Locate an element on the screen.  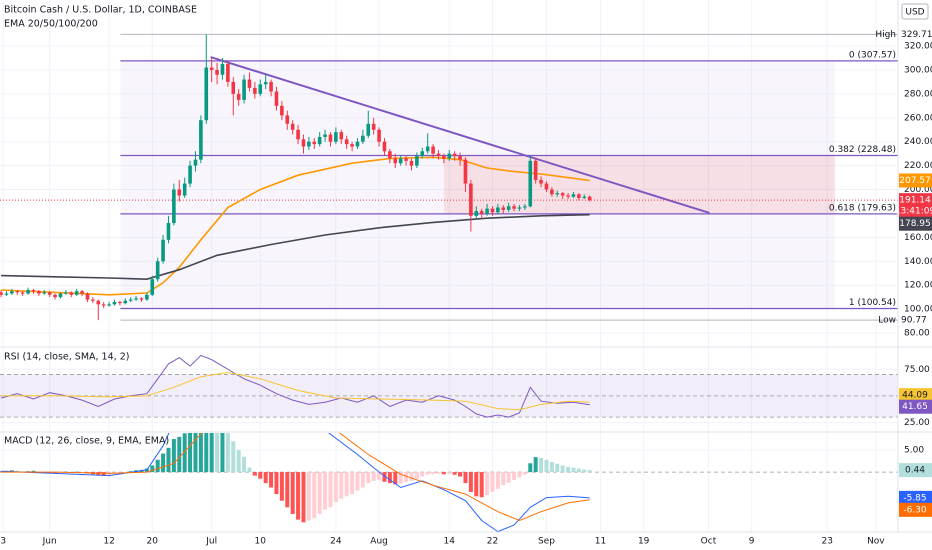
y-tick-label: 160.00 is located at coordinates (918, 238).